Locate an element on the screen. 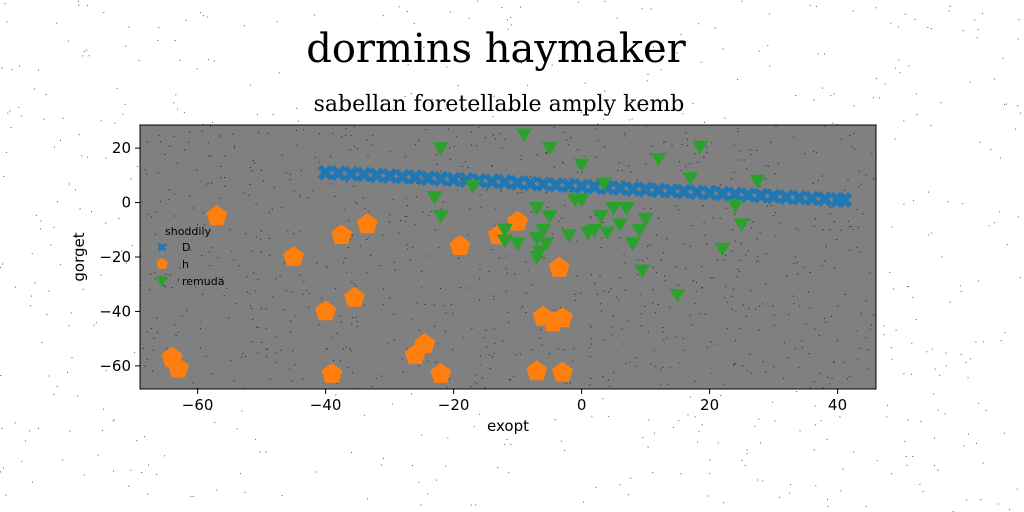  legend-item-remuda: remuda is located at coordinates (190, 281).